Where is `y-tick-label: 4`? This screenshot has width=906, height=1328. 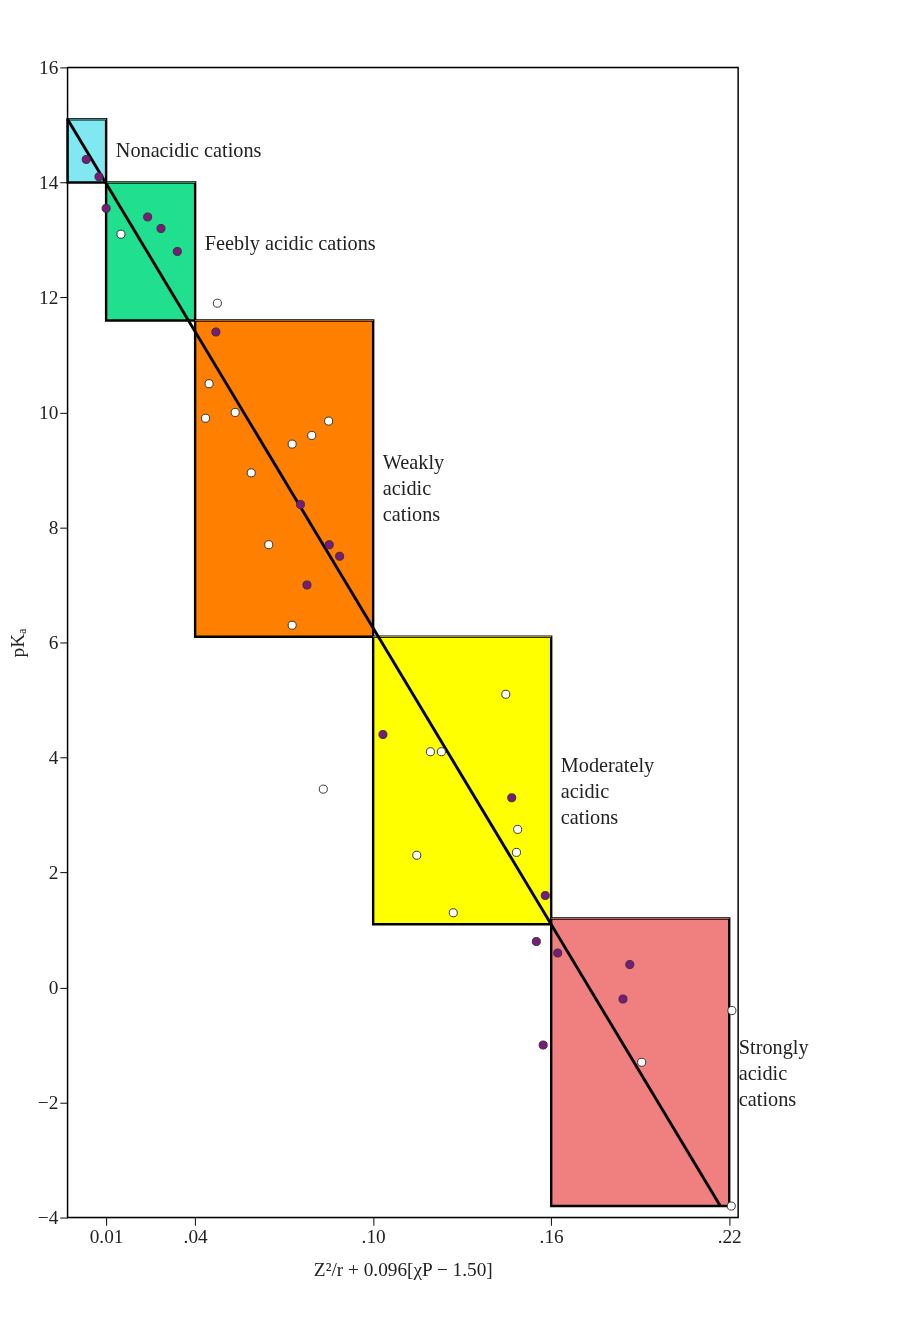
y-tick-label: 4 is located at coordinates (53, 757).